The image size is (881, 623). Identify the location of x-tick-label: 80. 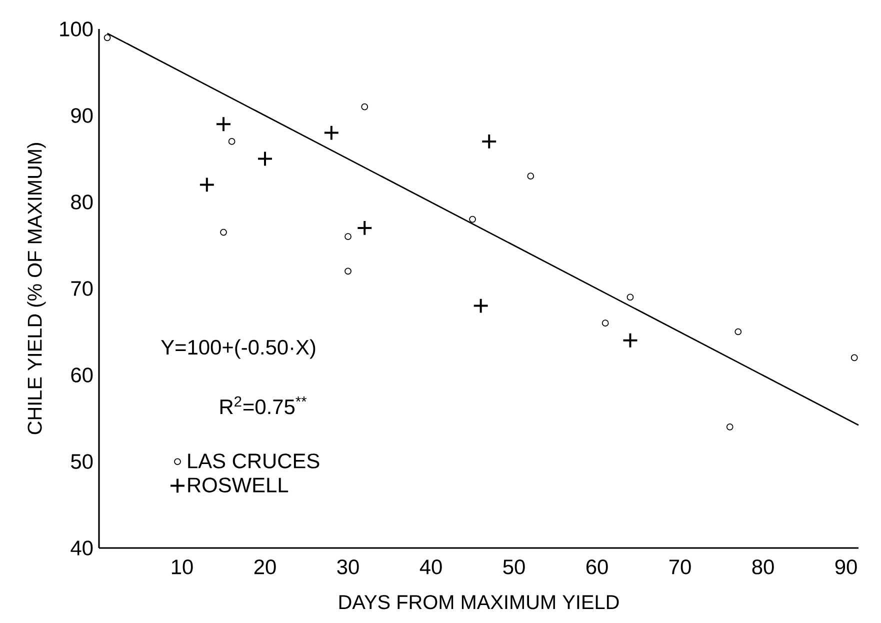
(763, 566).